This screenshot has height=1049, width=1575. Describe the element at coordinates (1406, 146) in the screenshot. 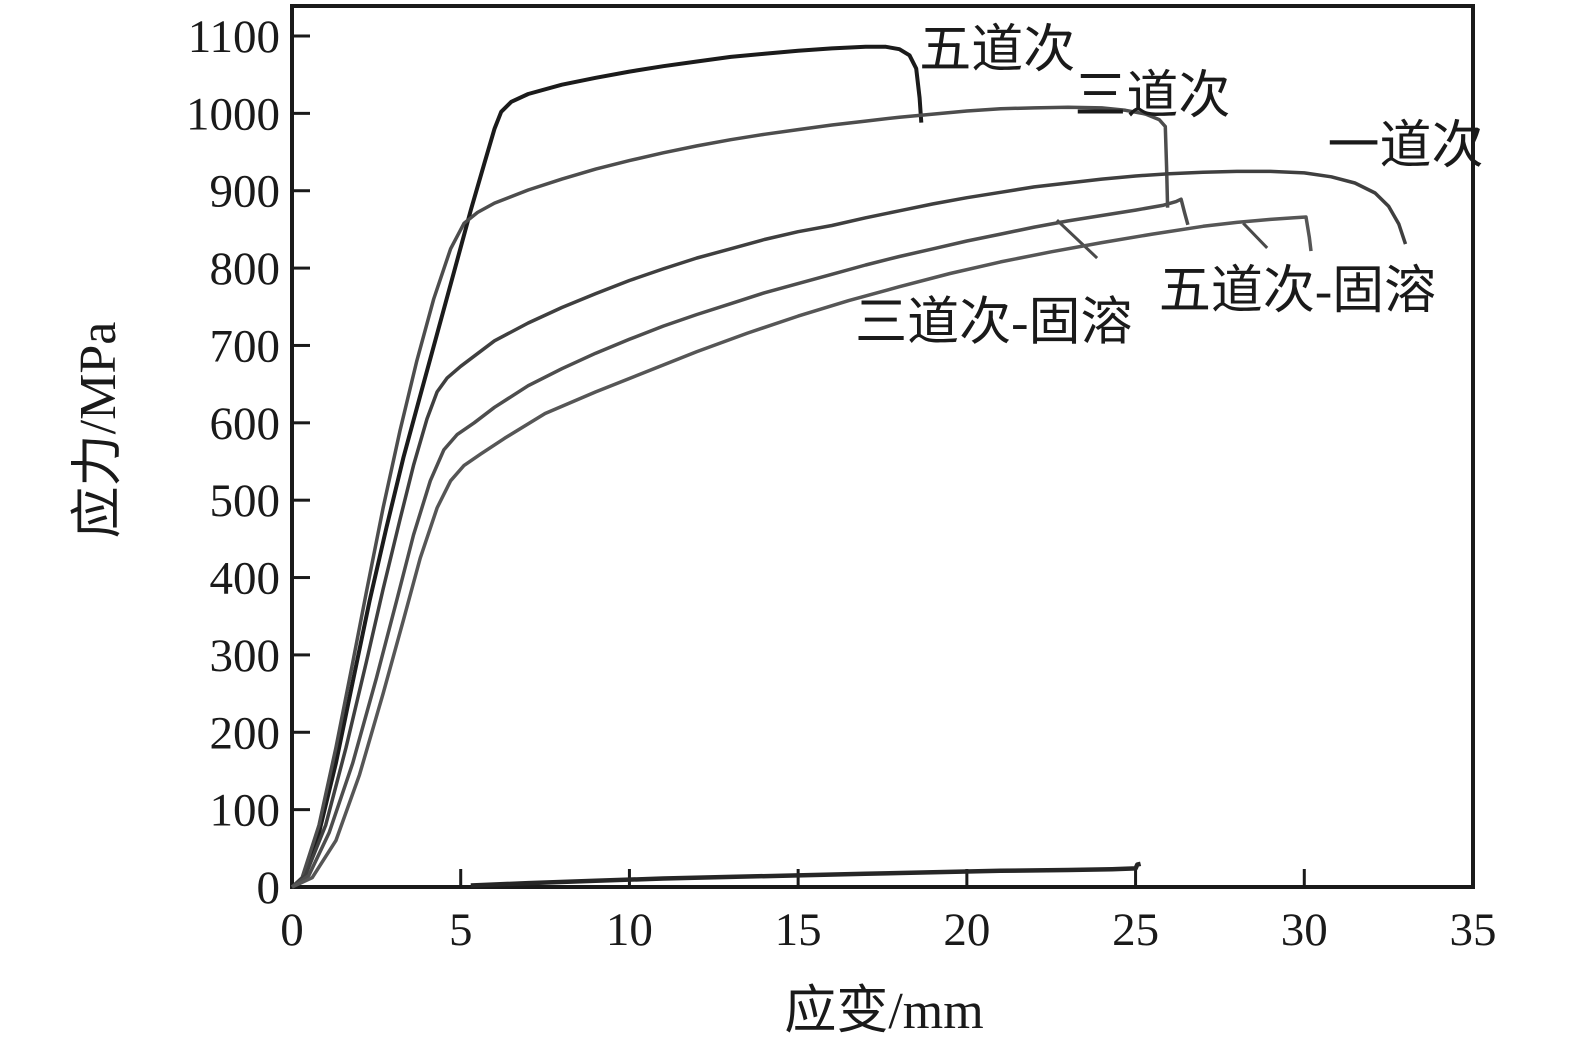

I see `label-one-pass: 一道次` at that location.